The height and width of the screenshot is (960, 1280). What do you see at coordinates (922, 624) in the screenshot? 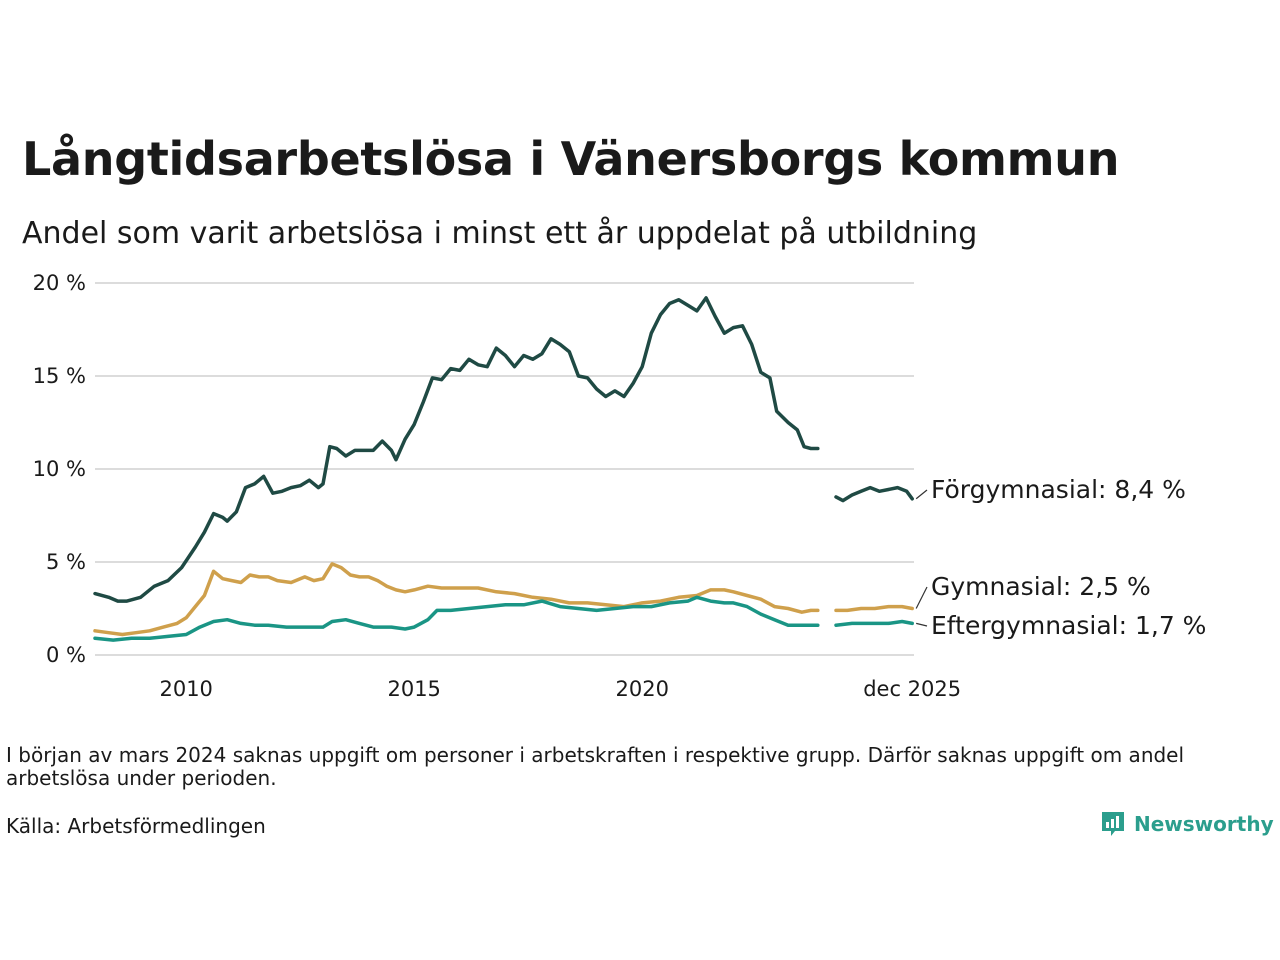
I see `label-leader-eftergymnasial` at bounding box center [922, 624].